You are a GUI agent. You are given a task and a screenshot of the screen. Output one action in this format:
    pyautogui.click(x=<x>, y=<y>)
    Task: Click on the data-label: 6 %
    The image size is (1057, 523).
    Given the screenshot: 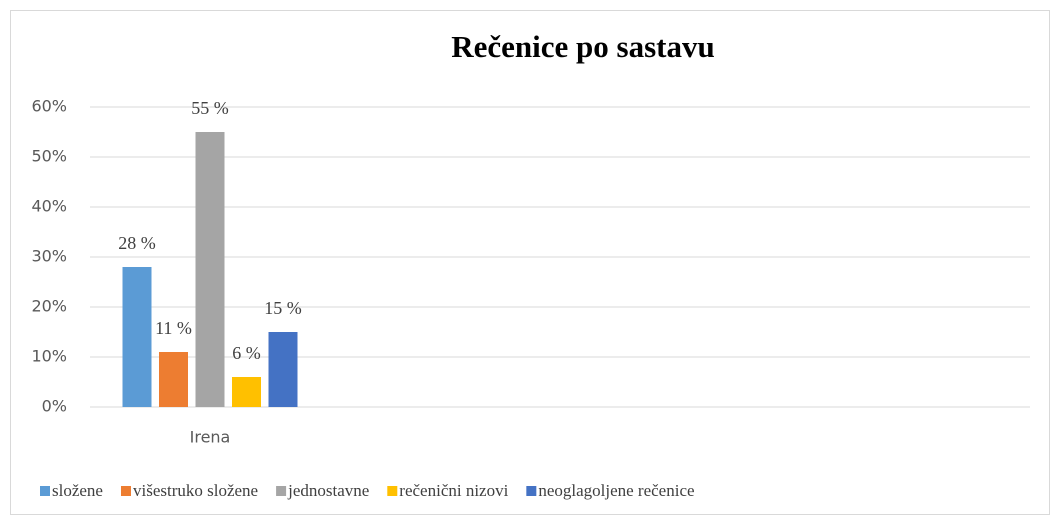 What is the action you would take?
    pyautogui.click(x=246, y=353)
    